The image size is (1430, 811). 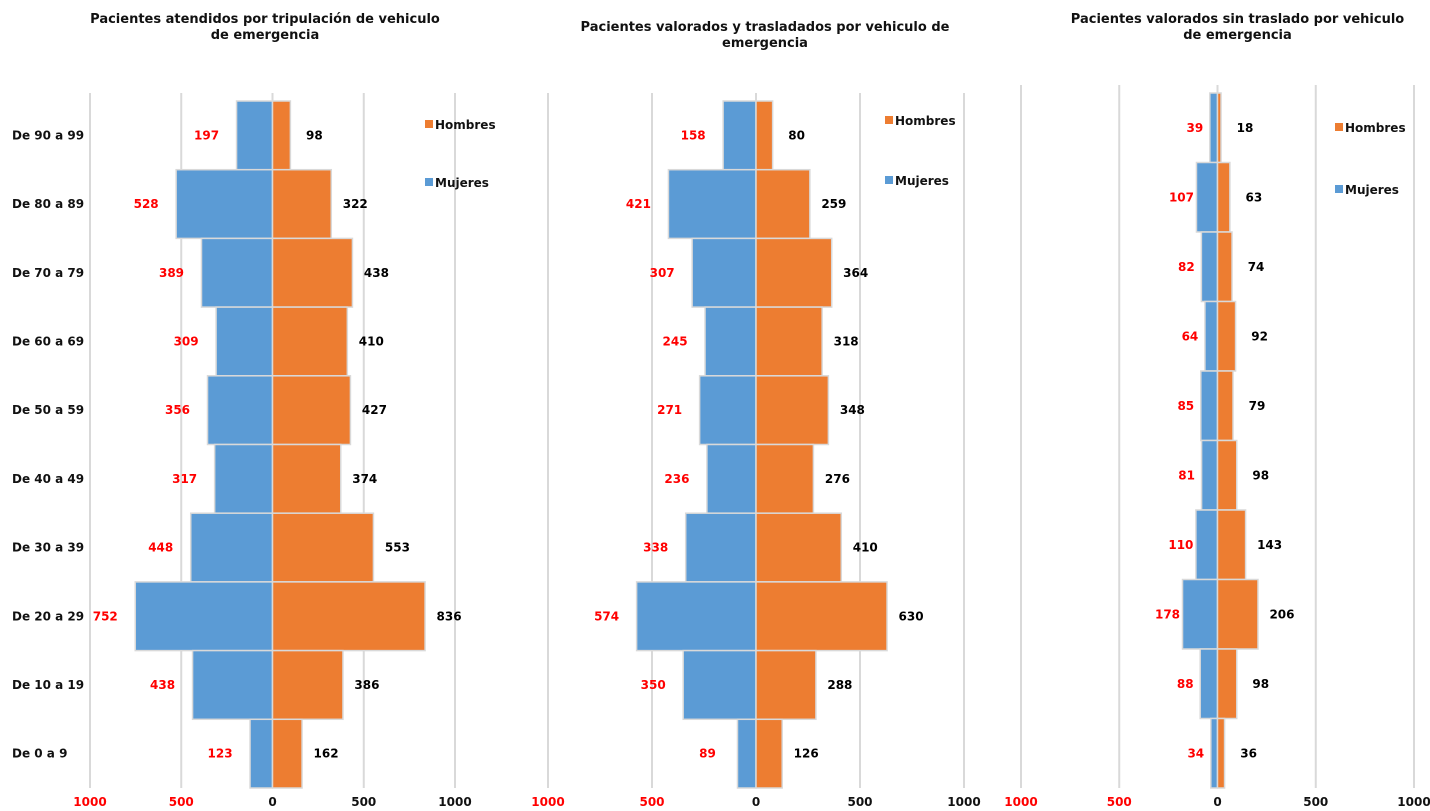 I want to click on data-label-mujeres: 85, so click(x=1185, y=406).